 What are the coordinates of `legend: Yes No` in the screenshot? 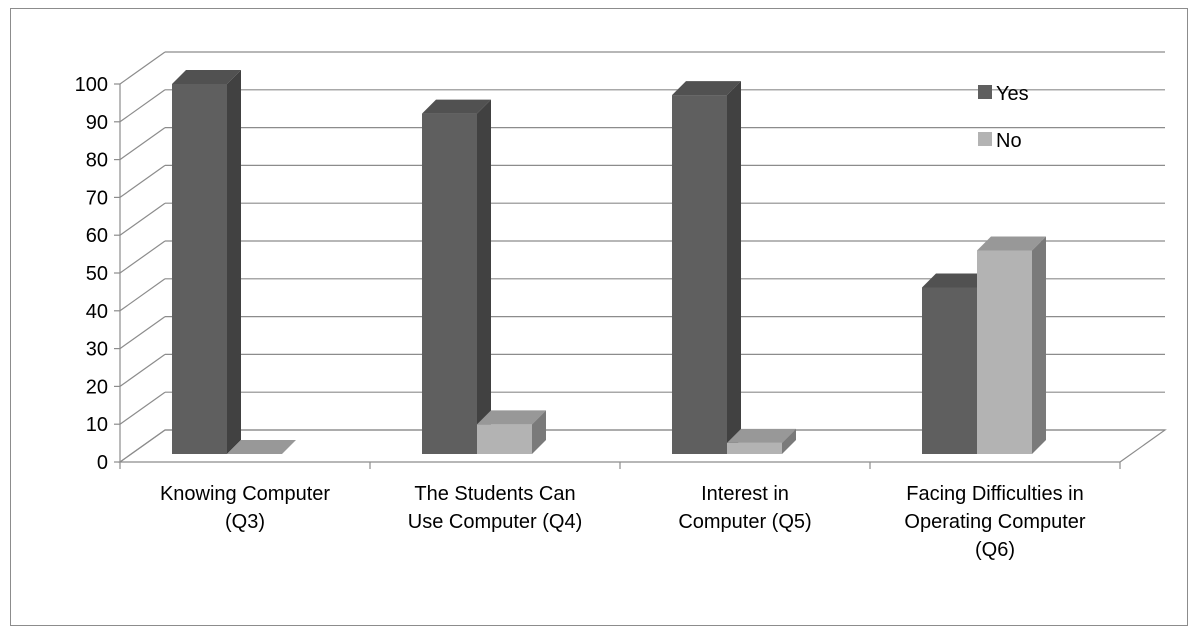 It's located at (1003, 117).